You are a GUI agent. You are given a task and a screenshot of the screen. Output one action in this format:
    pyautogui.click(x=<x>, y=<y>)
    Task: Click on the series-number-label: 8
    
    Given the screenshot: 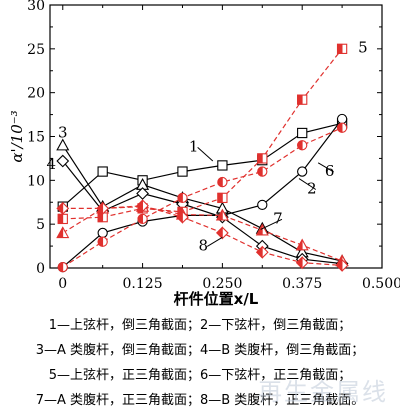 What is the action you would take?
    pyautogui.click(x=203, y=245)
    